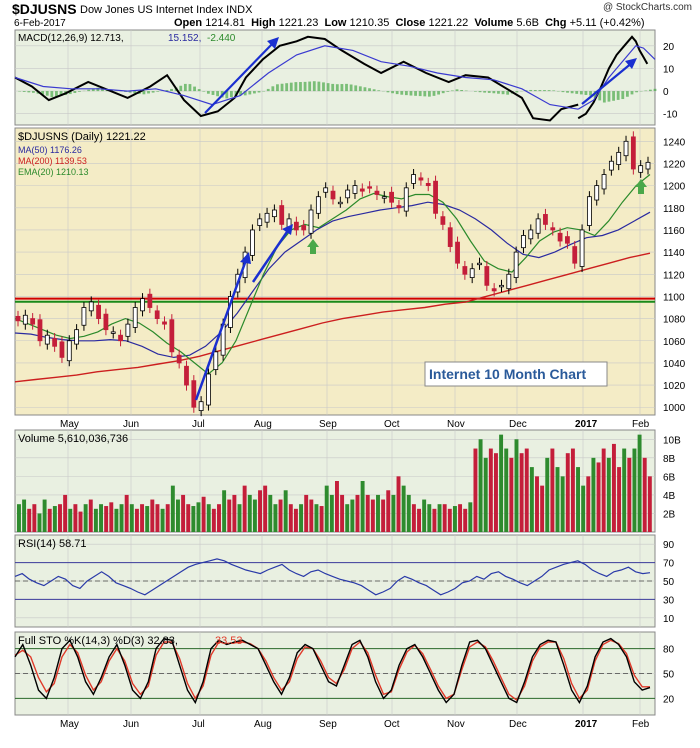  What do you see at coordinates (669, 619) in the screenshot?
I see `rsi-tick-0: 10` at bounding box center [669, 619].